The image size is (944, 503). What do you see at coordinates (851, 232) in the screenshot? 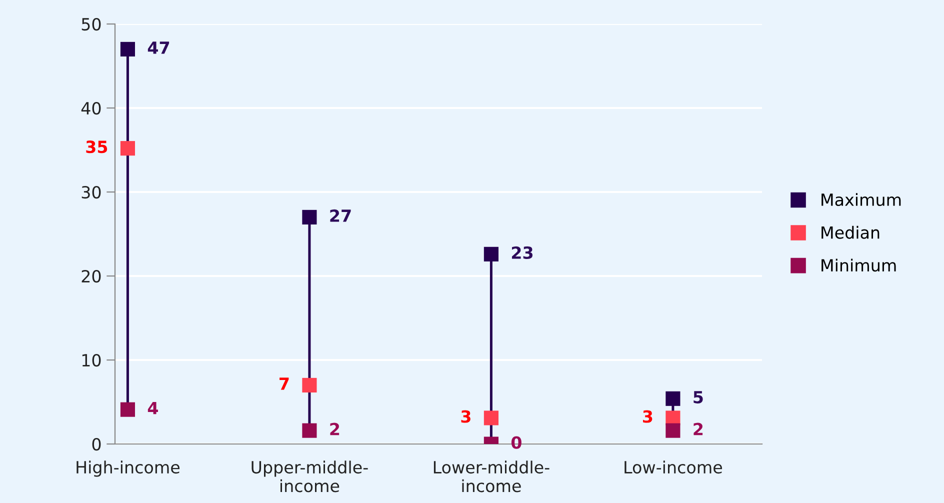
I see `legend-label: Median` at bounding box center [851, 232].